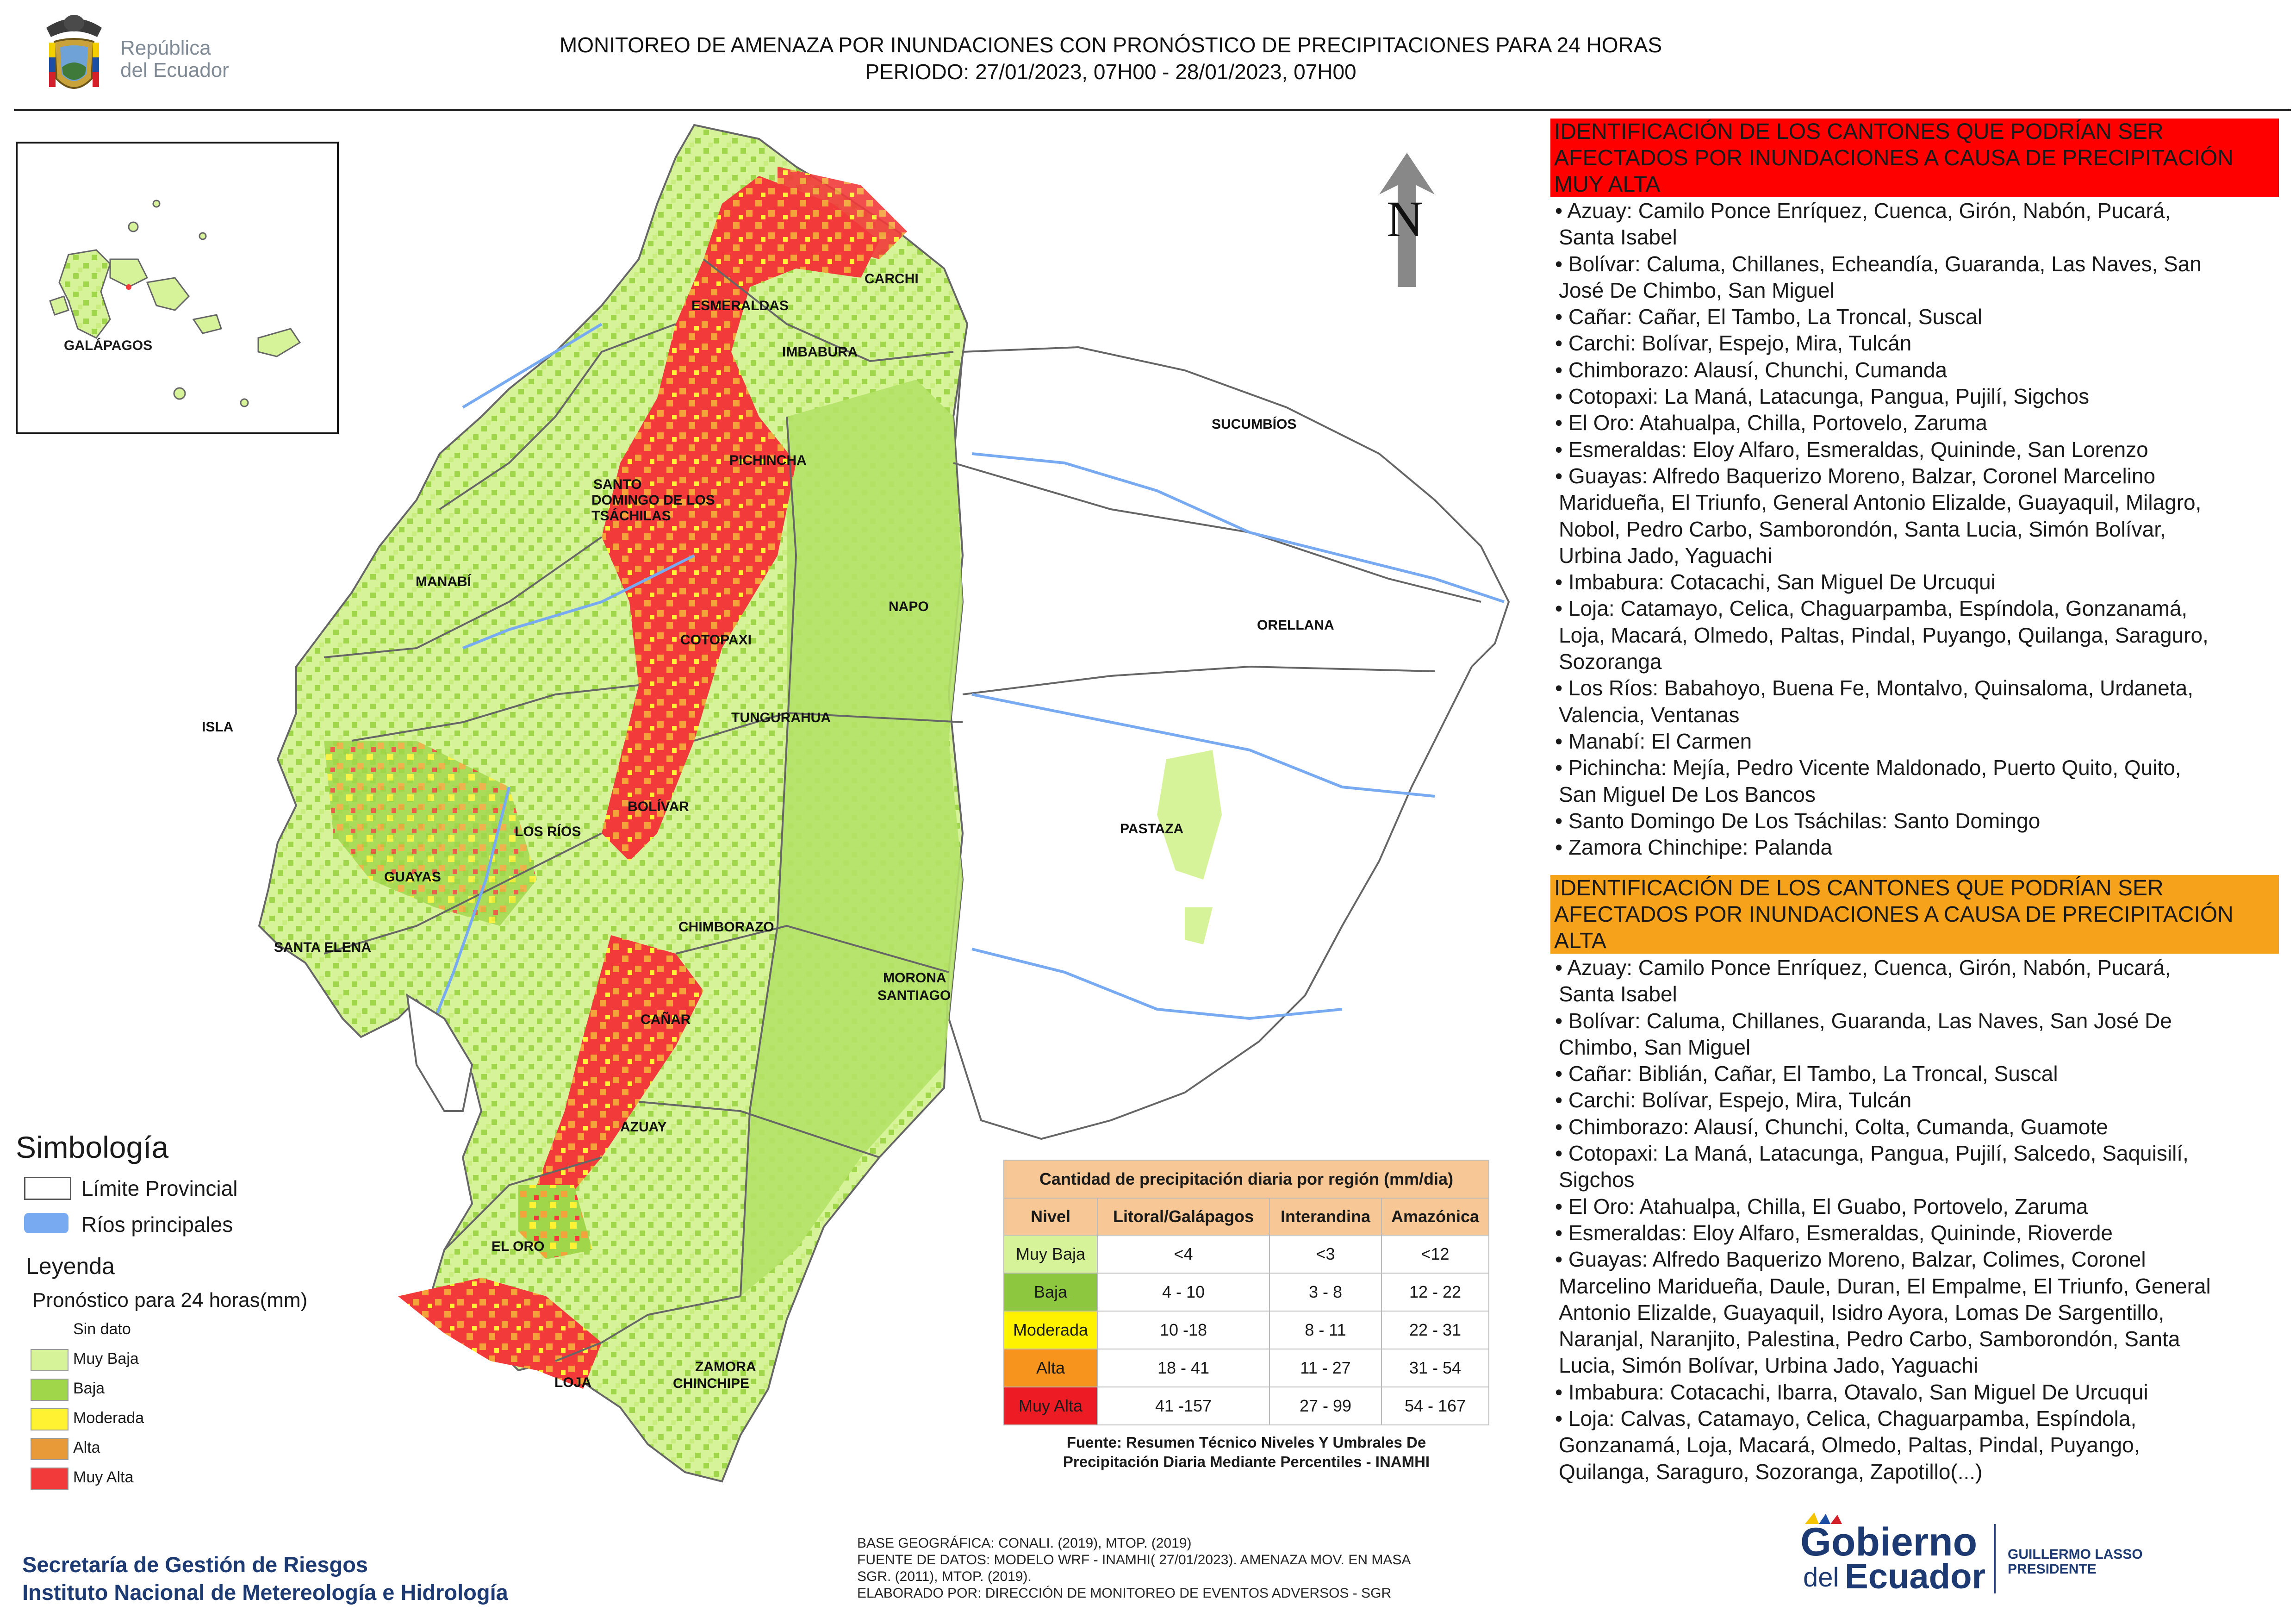 This screenshot has width=2296, height=1624. What do you see at coordinates (169, 1390) in the screenshot?
I see `legend-class-row: Baja` at bounding box center [169, 1390].